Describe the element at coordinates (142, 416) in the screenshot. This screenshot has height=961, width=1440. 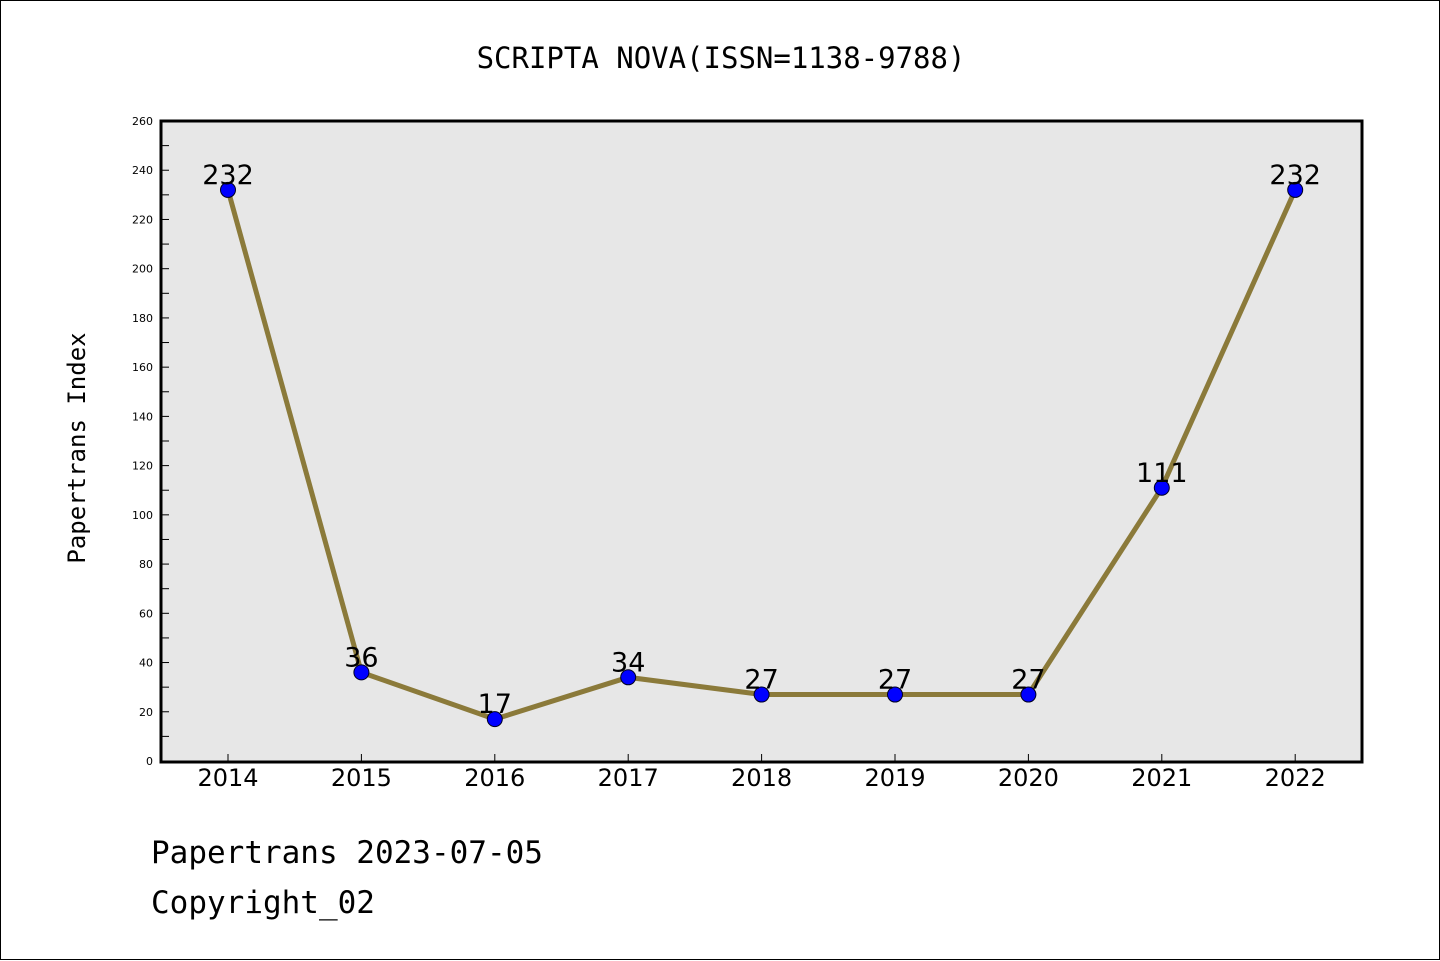
I see `y-tick-label: 140` at that location.